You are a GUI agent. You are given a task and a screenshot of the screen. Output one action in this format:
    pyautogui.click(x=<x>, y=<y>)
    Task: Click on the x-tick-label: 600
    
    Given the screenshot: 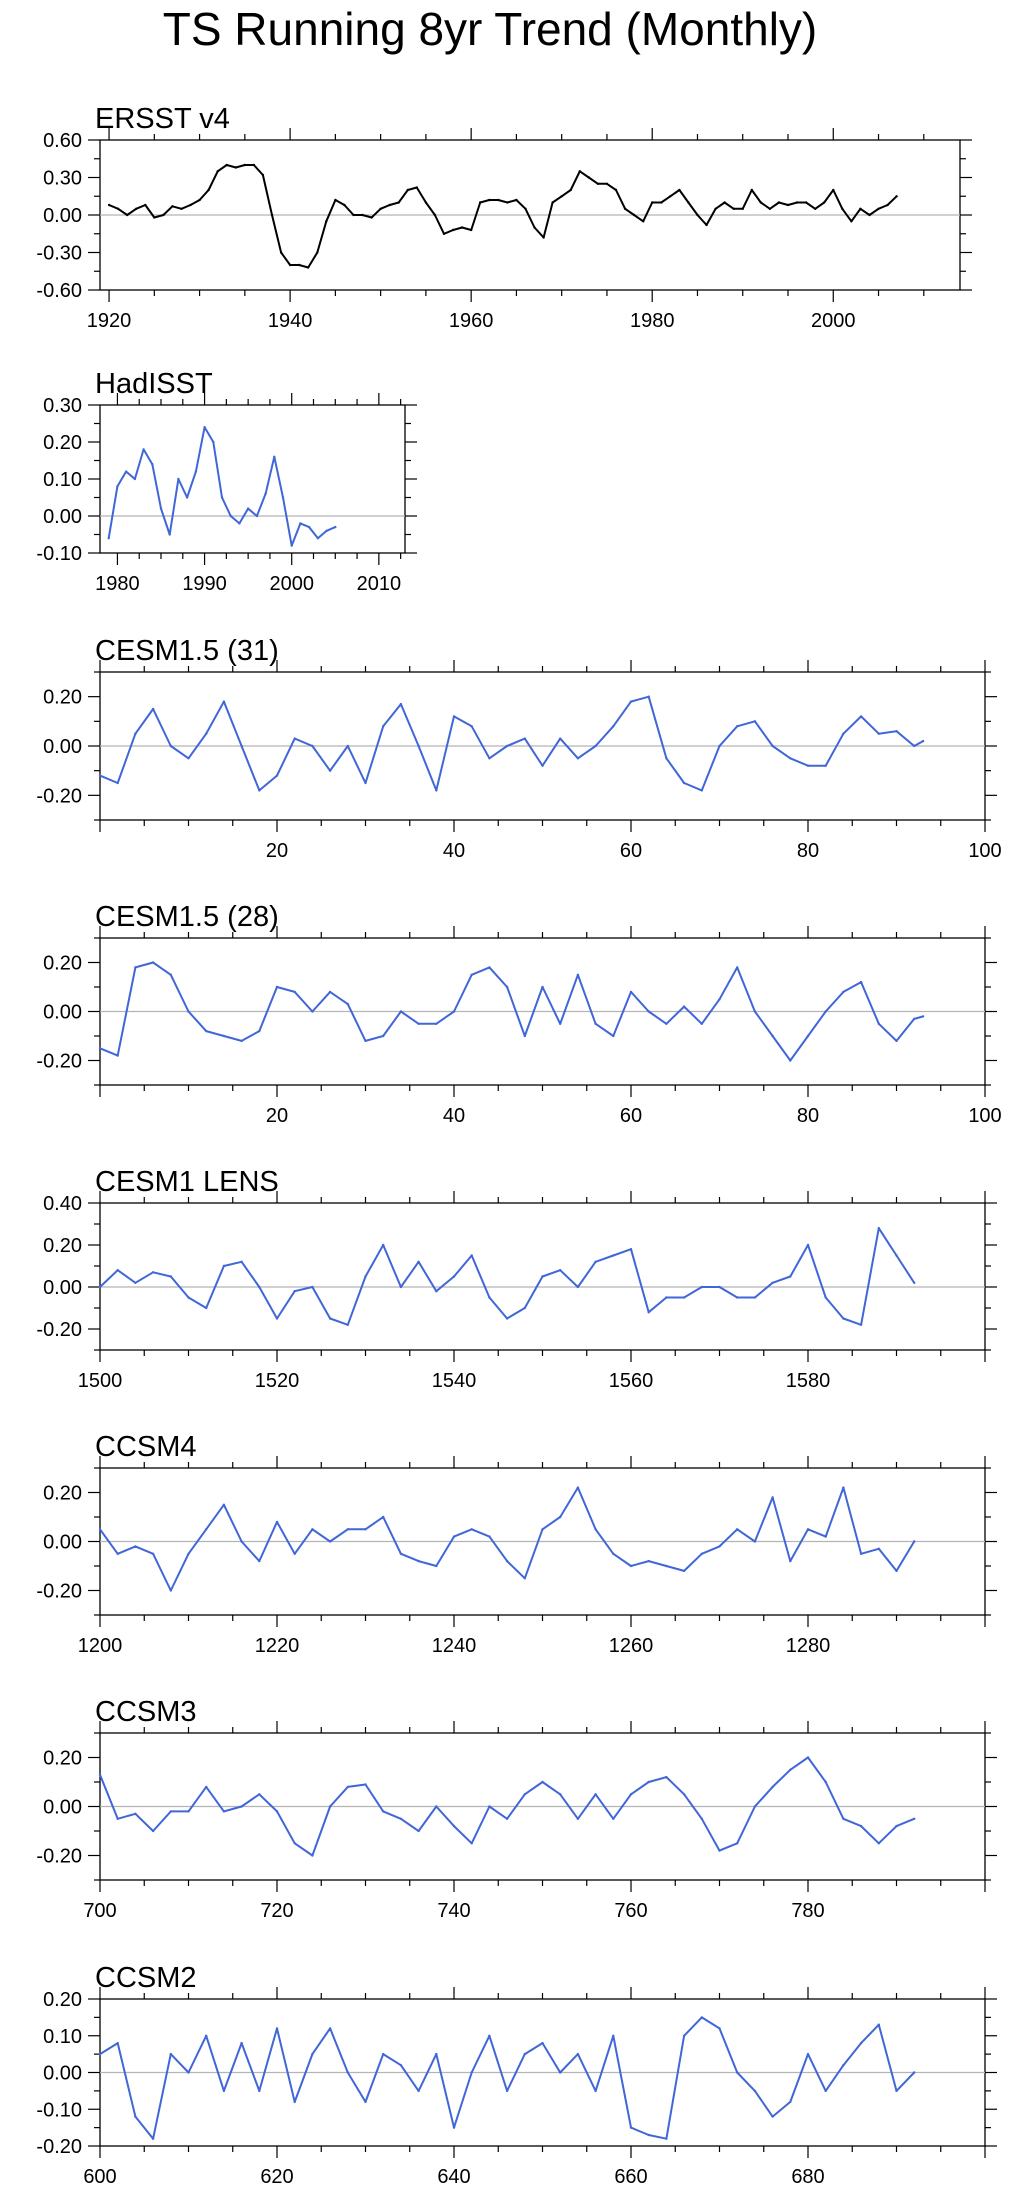 What is the action you would take?
    pyautogui.click(x=99, y=2177)
    